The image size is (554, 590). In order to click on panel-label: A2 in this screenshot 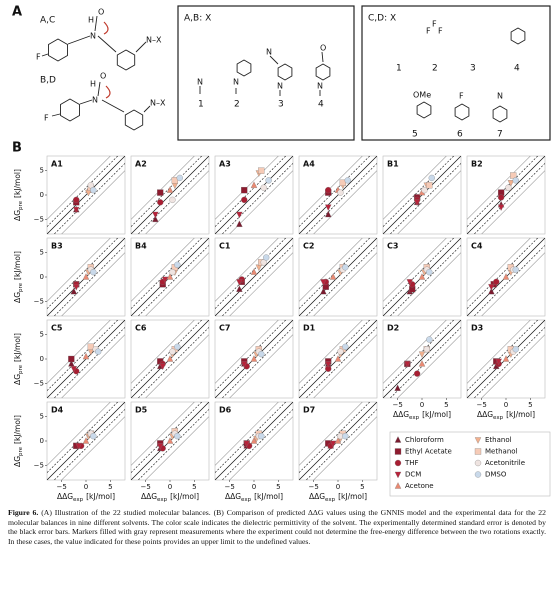, I will do `click(141, 164)`.